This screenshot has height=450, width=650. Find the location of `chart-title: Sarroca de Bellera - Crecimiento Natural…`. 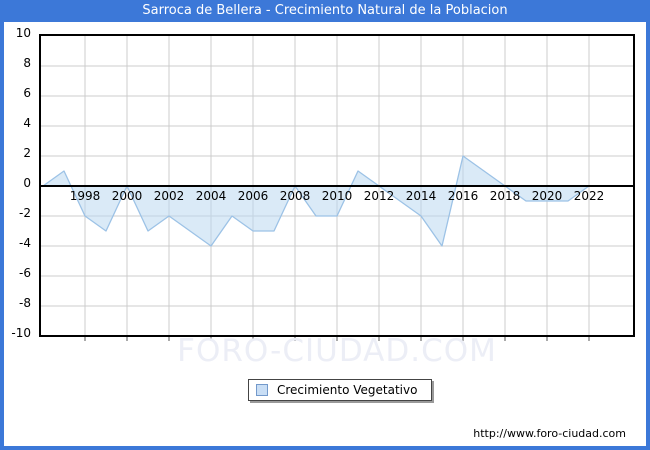

chart-title: Sarroca de Bellera - Crecimiento Natural… is located at coordinates (325, 10).